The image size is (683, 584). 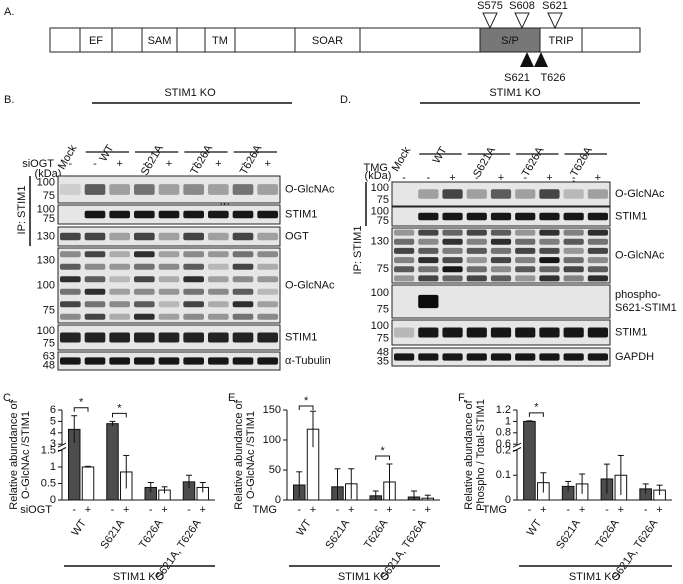 I want to click on domain-label: SOAR, so click(x=327, y=41).